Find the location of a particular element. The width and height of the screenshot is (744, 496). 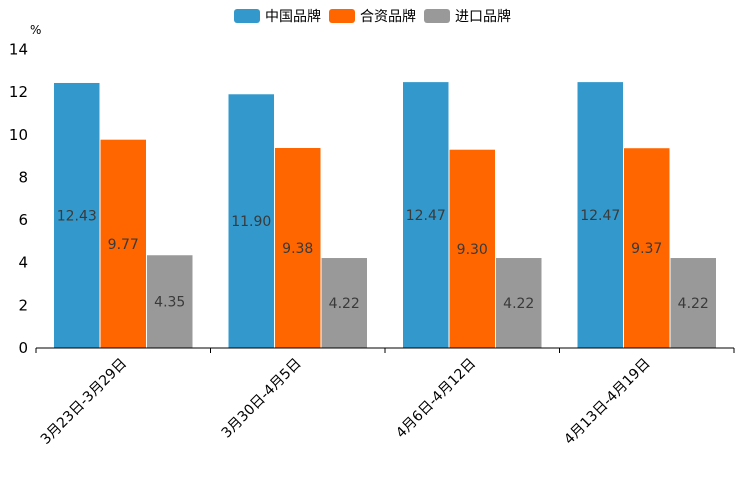

category-label: 4月6日-4月12日 is located at coordinates (436, 399).